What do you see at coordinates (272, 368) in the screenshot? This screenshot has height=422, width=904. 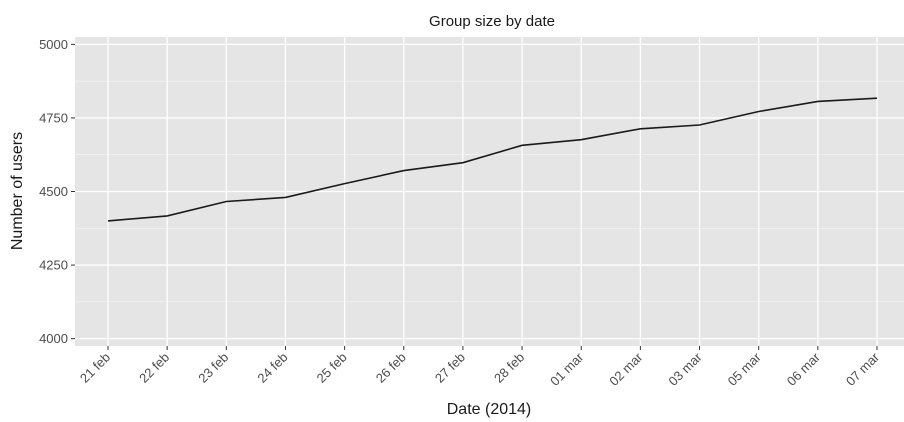 I see `x-tick-label: 24 feb` at bounding box center [272, 368].